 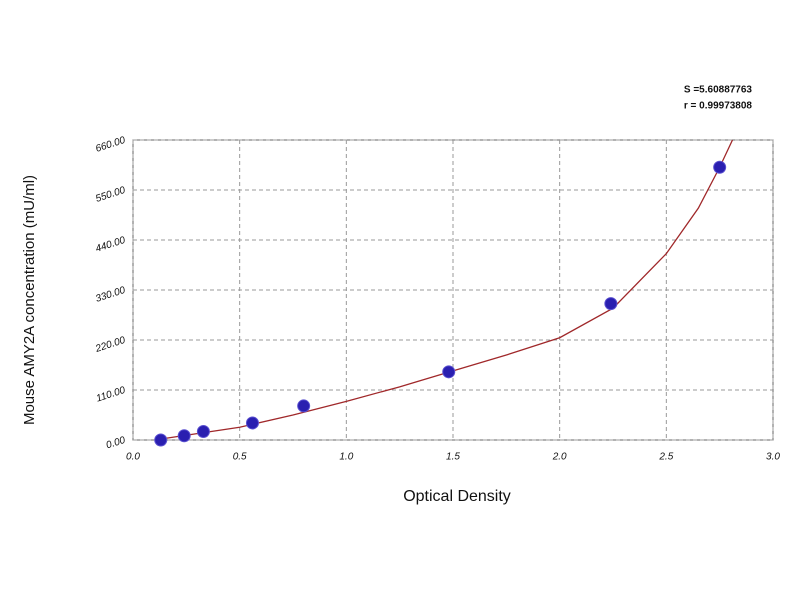 I want to click on x-tick-label: 2.0, so click(x=559, y=457).